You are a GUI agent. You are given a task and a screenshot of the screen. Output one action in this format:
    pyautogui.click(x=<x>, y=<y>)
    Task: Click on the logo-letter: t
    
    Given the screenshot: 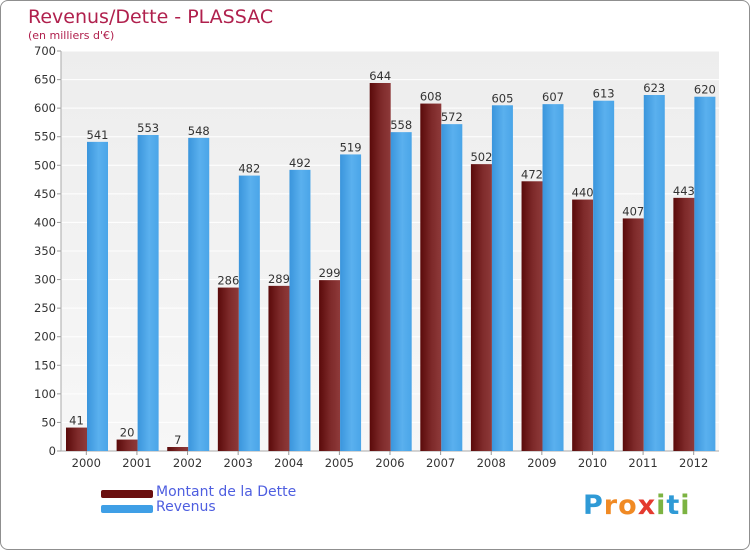 What is the action you would take?
    pyautogui.click(x=673, y=505)
    